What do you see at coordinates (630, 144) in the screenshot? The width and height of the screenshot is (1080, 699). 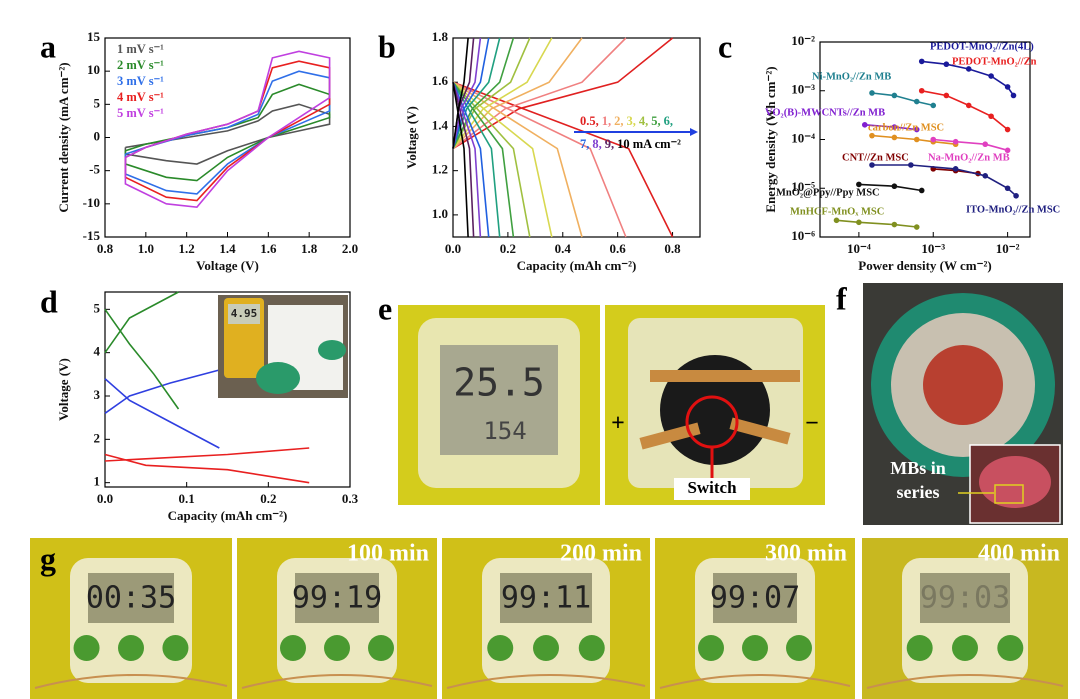 I see `legend: 7, 8, 9, 10 mA cm⁻²` at bounding box center [630, 144].